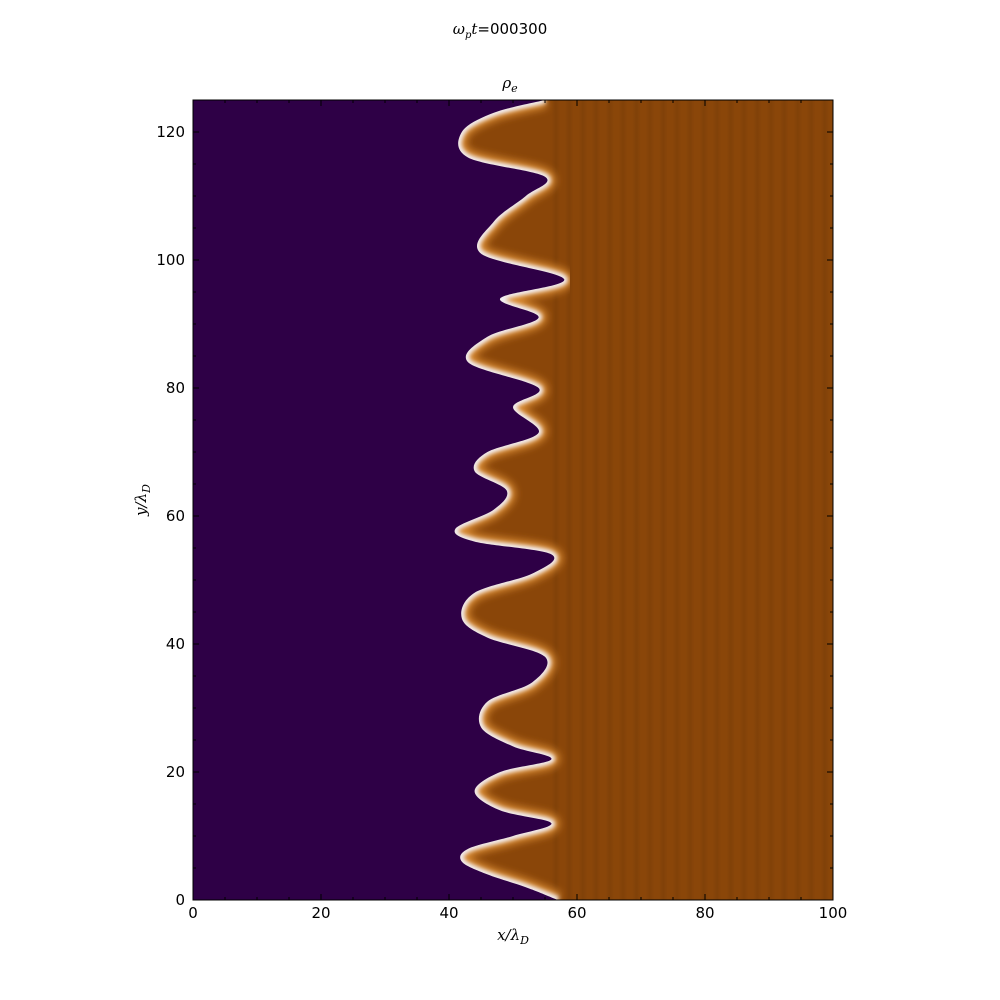 The image size is (1000, 1000). Describe the element at coordinates (170, 132) in the screenshot. I see `tick-label: 120` at that location.